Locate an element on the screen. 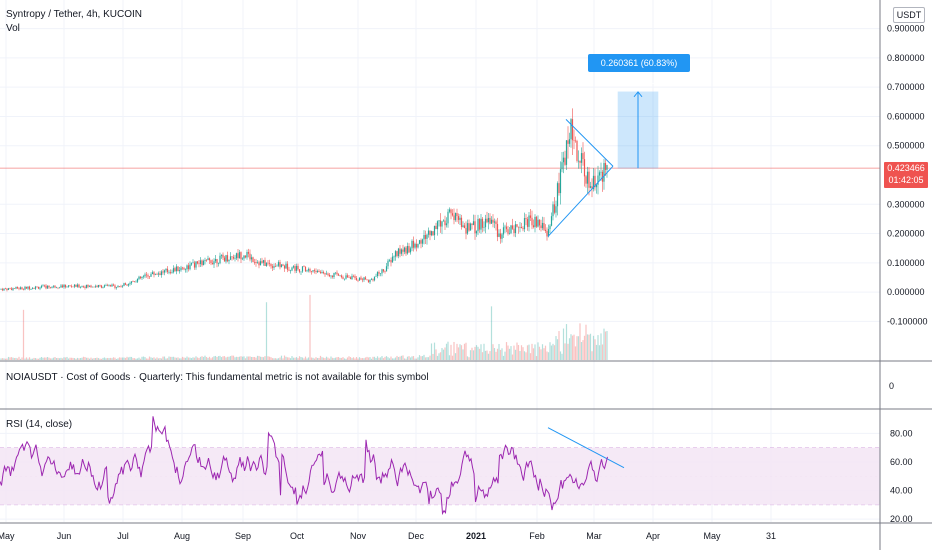 This screenshot has width=932, height=550. time-tick-label: May is located at coordinates (712, 536).